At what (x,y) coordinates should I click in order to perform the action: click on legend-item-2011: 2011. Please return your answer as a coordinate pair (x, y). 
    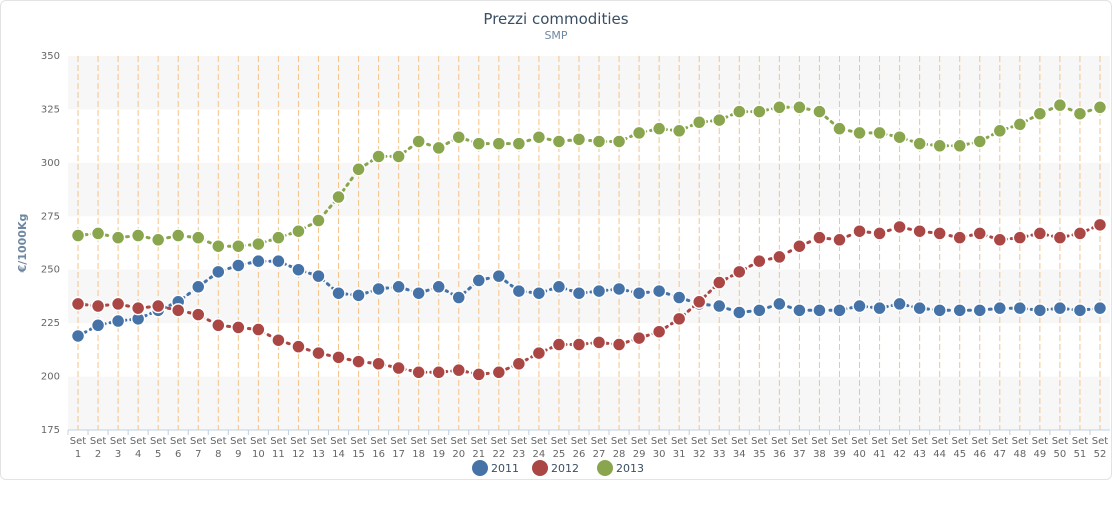
    Looking at the image, I should click on (495, 468).